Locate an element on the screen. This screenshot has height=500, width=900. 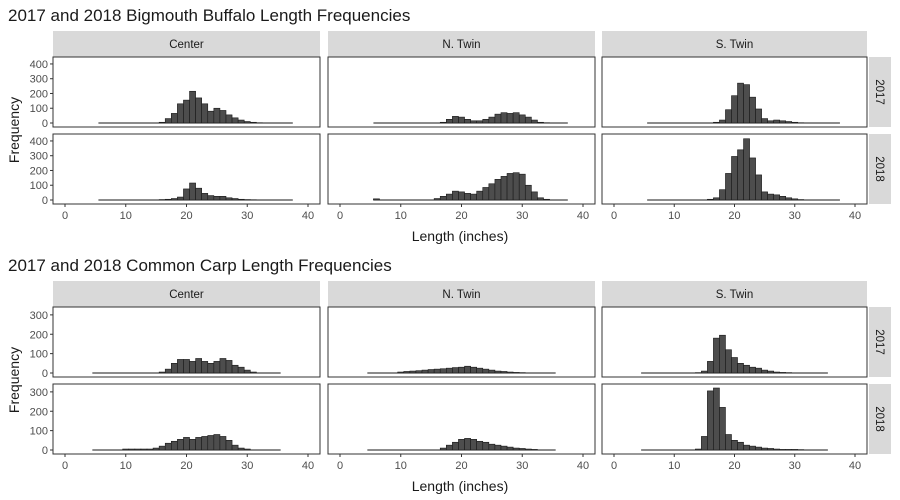
facet-strip-row-label: 2017 is located at coordinates (879, 92).